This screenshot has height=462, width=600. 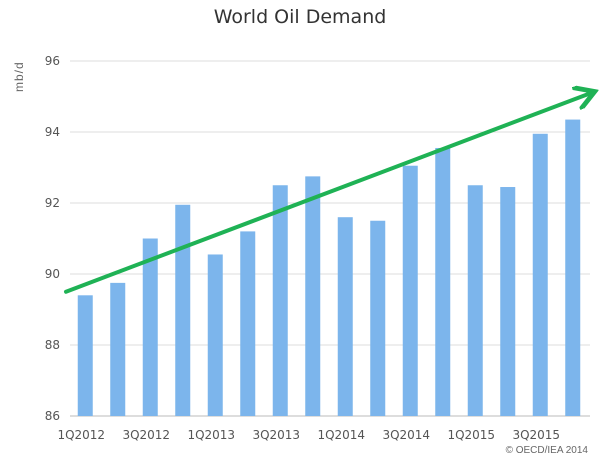 I want to click on bar-1Q2013, so click(x=215, y=335).